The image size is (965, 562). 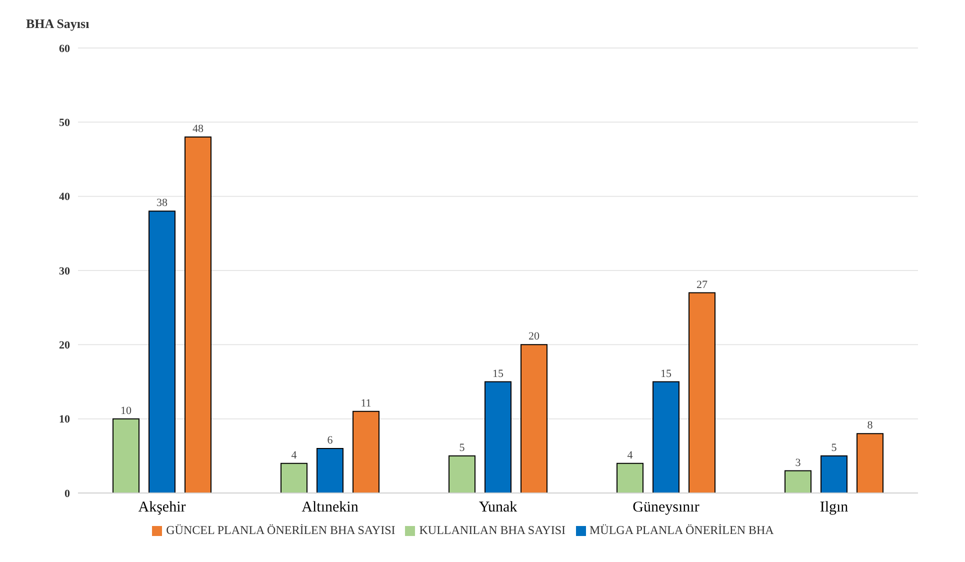 What do you see at coordinates (162, 203) in the screenshot?
I see `data-label: 38` at bounding box center [162, 203].